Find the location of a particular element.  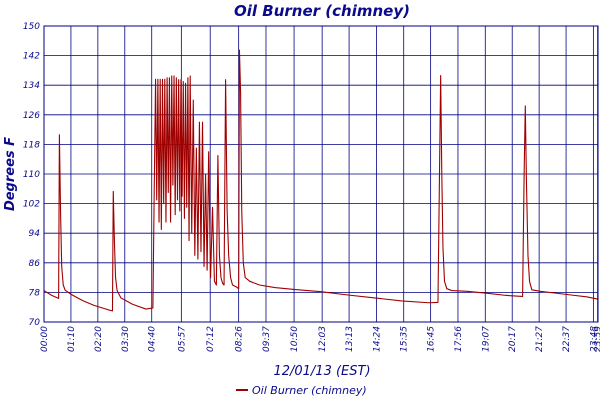

legend-label: Oil Burner (chimney) is located at coordinates (309, 390).